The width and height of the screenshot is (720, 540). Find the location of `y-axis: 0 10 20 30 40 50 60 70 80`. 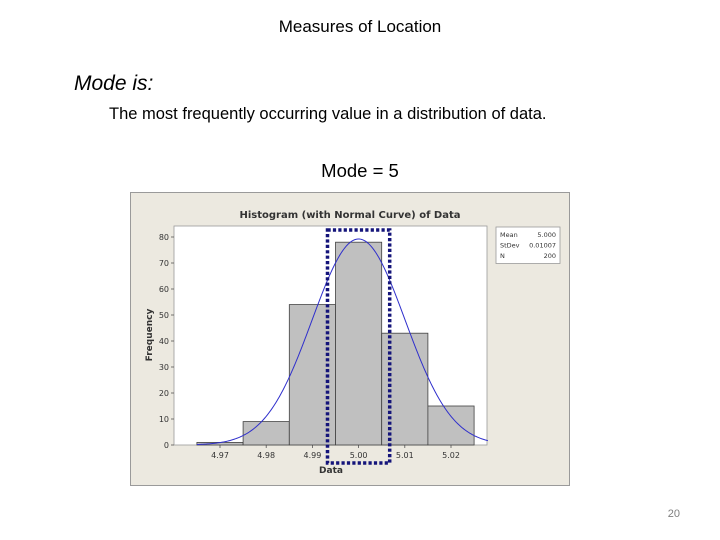

y-axis: 0 10 20 30 40 50 60 70 80 is located at coordinates (166, 341).